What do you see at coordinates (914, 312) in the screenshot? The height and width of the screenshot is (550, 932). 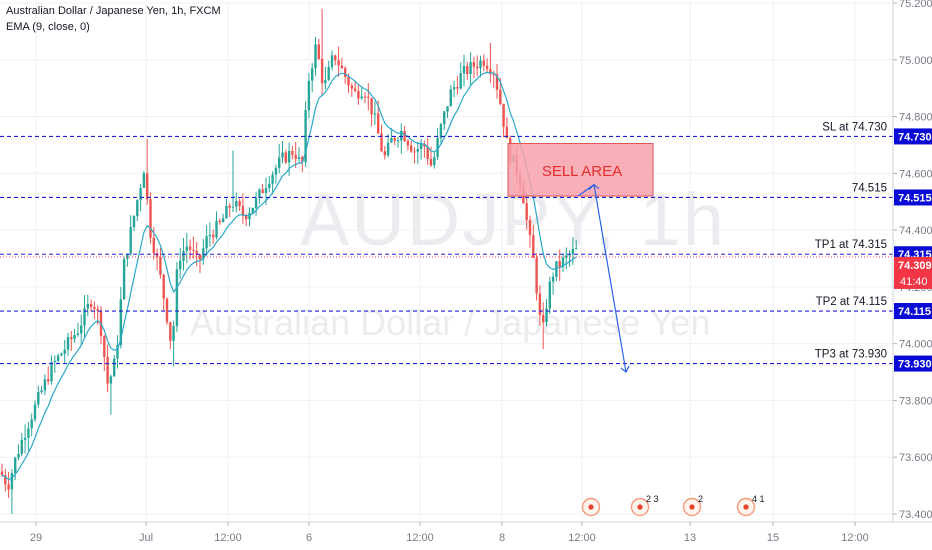 I see `level-price-tag-text: 74.115` at bounding box center [914, 312].